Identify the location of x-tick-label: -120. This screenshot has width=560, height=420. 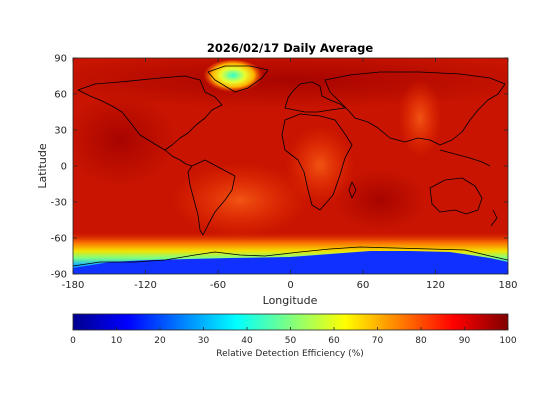
(145, 285).